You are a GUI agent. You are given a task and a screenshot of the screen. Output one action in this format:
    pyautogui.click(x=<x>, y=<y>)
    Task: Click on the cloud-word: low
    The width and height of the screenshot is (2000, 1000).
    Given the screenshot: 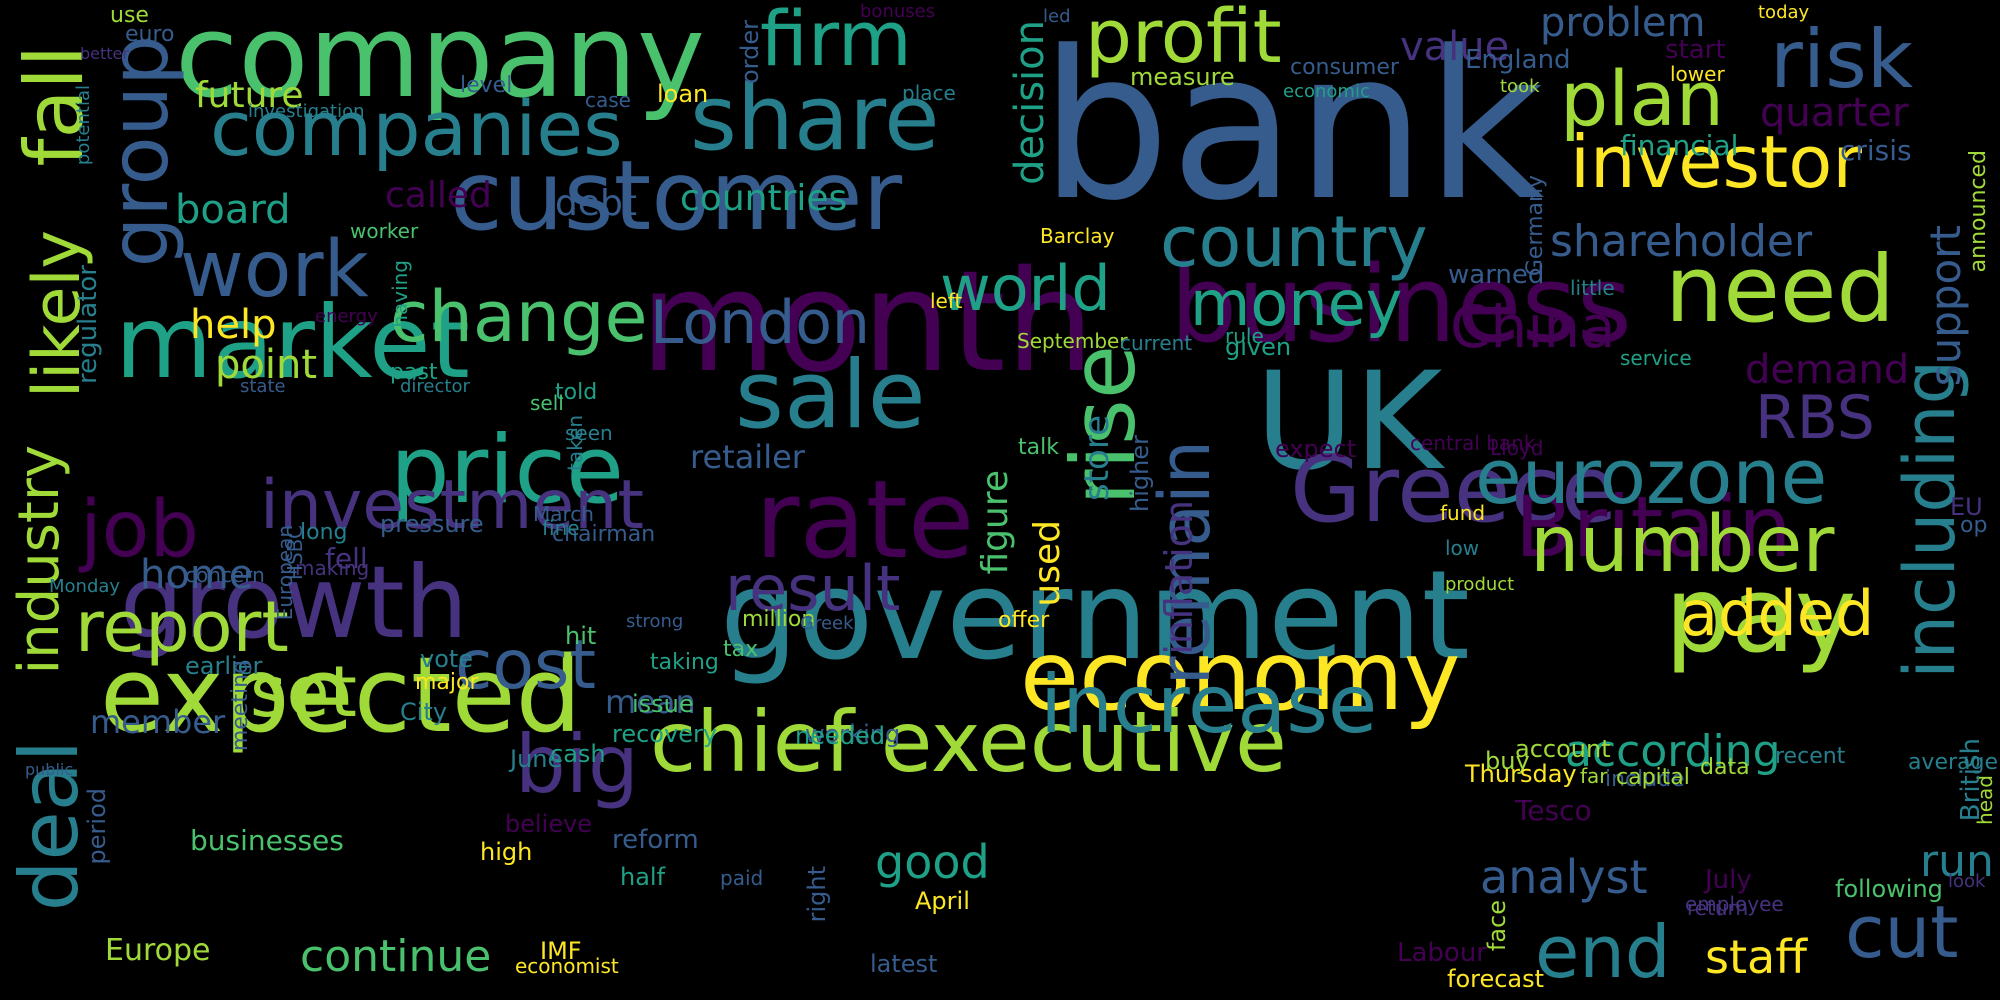 What is the action you would take?
    pyautogui.click(x=1462, y=547)
    